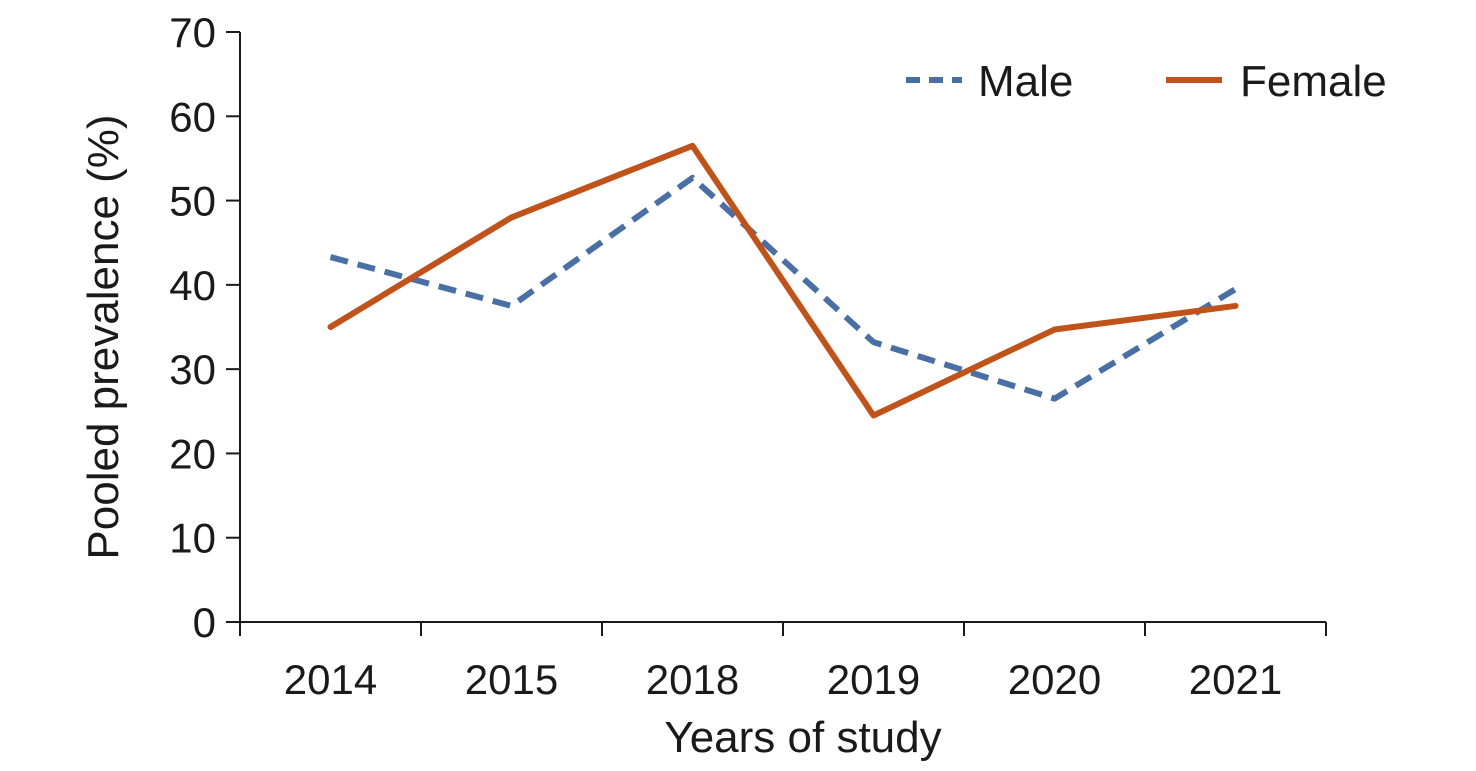 This screenshot has height=771, width=1476. What do you see at coordinates (192, 369) in the screenshot?
I see `y-tick-label: 30` at bounding box center [192, 369].